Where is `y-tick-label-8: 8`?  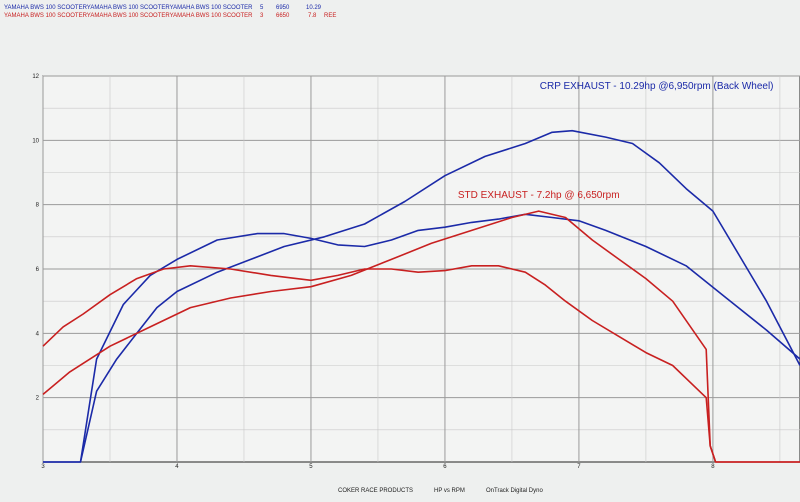
y-tick-label-8: 8 is located at coordinates (38, 206).